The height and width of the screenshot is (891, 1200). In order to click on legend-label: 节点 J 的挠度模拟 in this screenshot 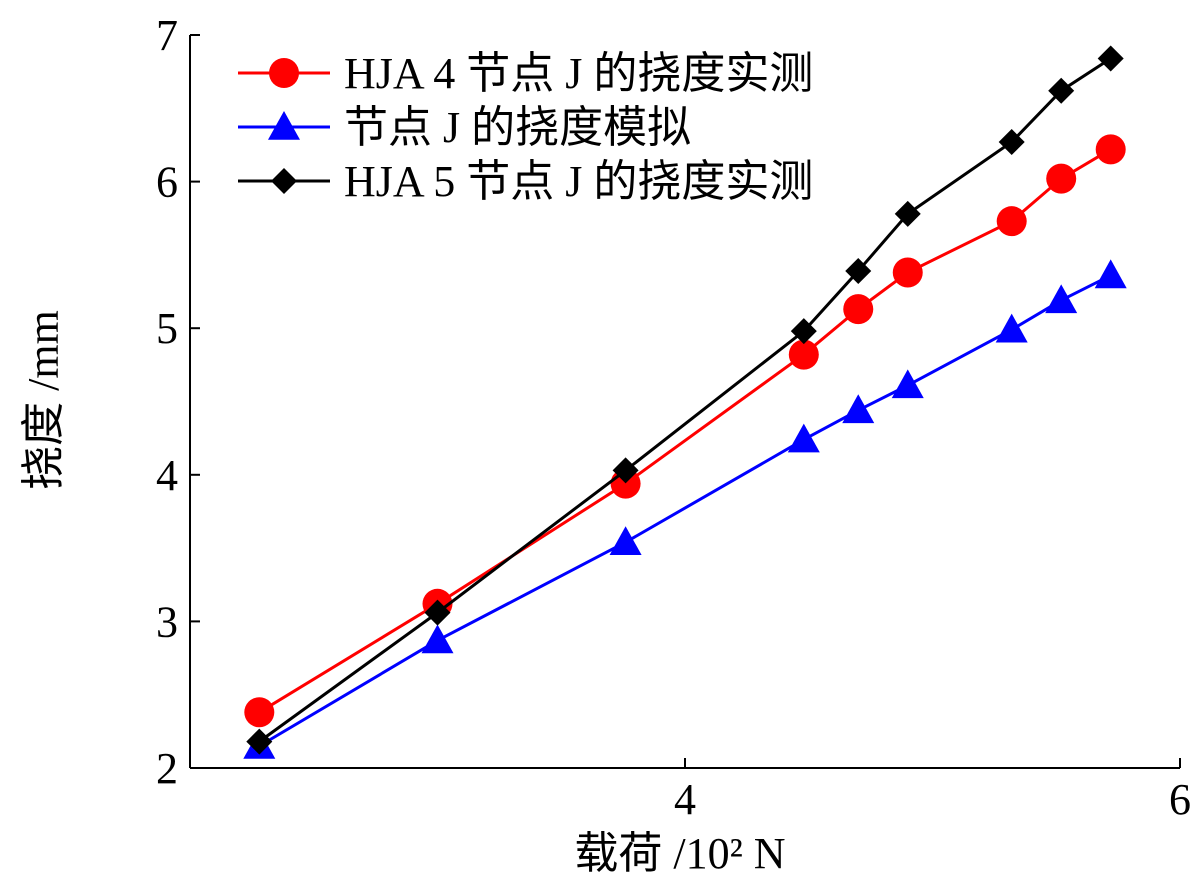, I will do `click(517, 127)`.